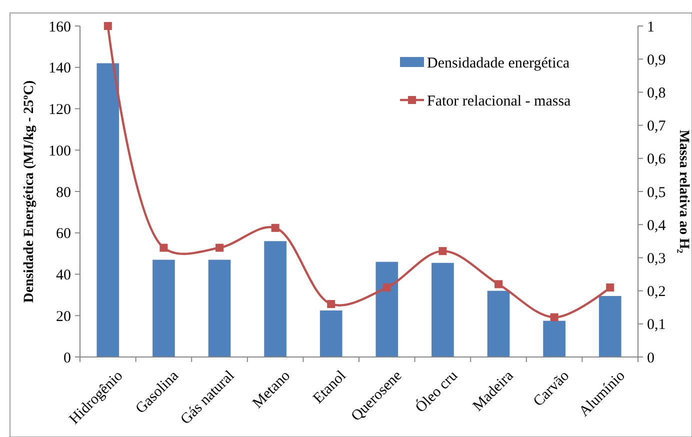  Describe the element at coordinates (656, 292) in the screenshot. I see `y2-tick-label: 0,2` at that location.